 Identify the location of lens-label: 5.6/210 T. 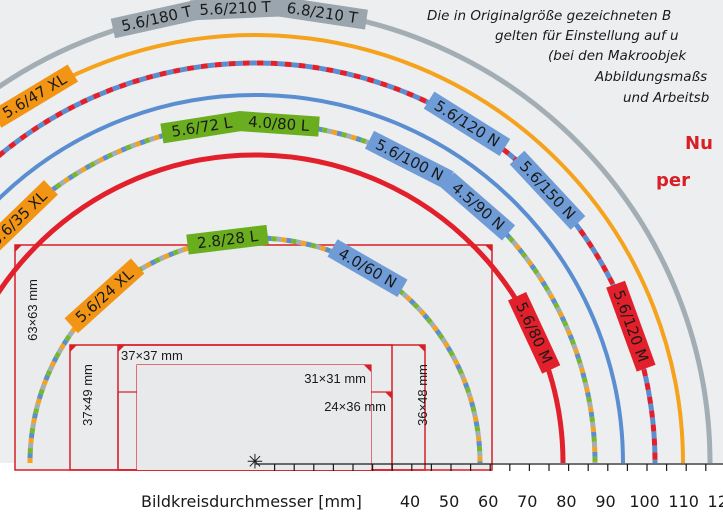
(235, 10).